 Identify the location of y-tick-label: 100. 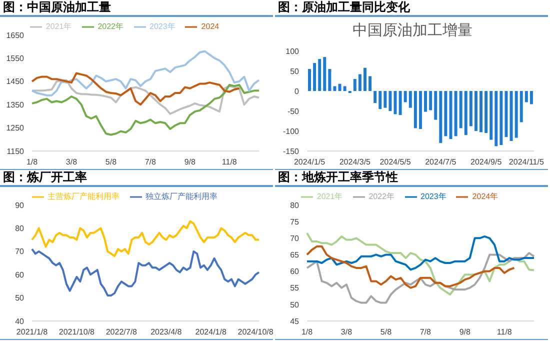
(293, 51).